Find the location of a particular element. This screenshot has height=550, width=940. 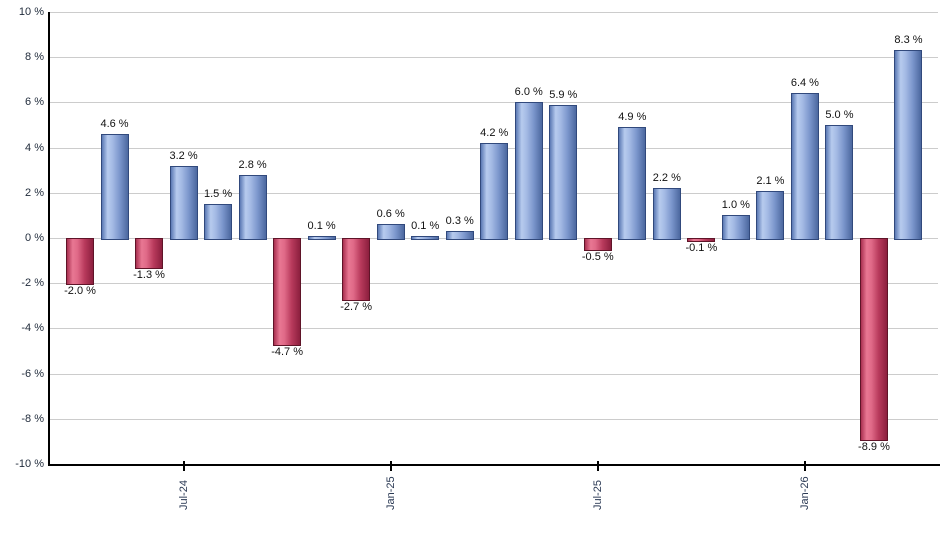

y-axis-label: 8 % is located at coordinates (34, 57).